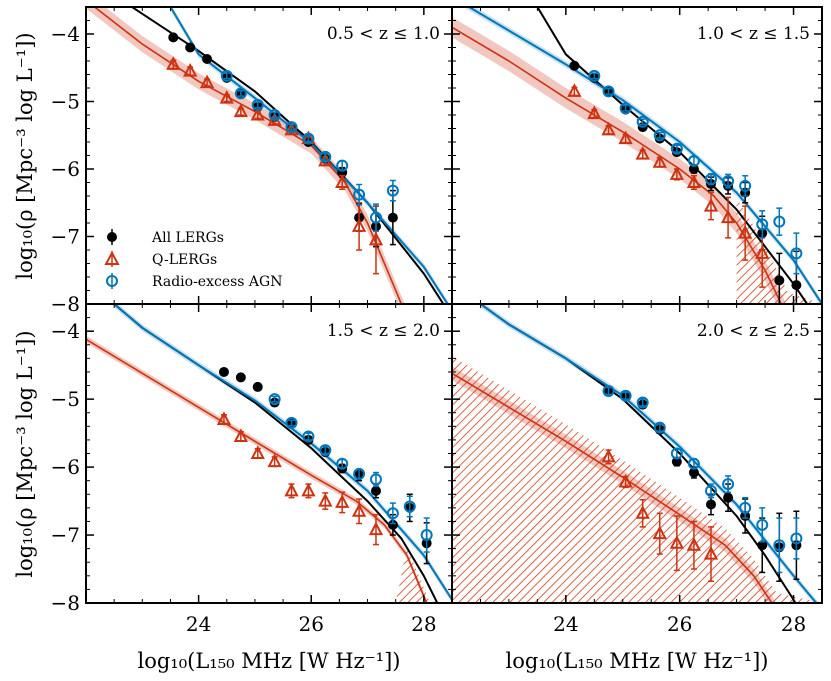 Image resolution: width=831 pixels, height=681 pixels. Describe the element at coordinates (637, 661) in the screenshot. I see `x-axis-title-right: log₁₀(L₁₅₀ MHz [W Hz⁻¹])` at that location.